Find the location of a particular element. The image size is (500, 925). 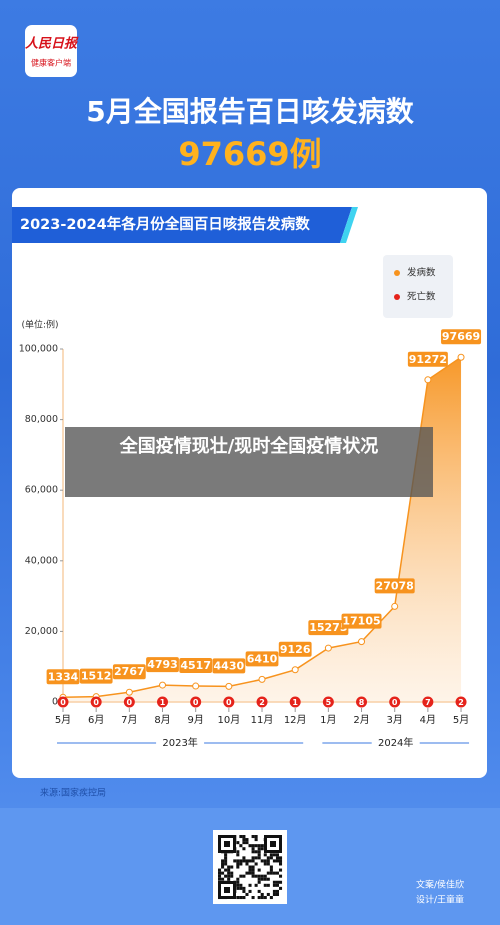

data-label: 2 is located at coordinates (262, 702).